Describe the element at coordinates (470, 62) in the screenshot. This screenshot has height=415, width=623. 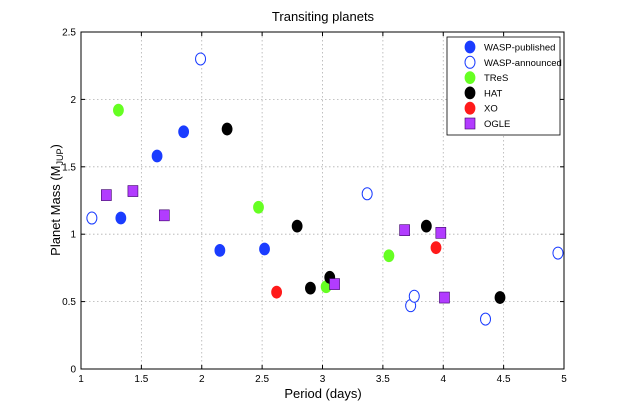
I see `legend-marker-wasp-announced` at that location.